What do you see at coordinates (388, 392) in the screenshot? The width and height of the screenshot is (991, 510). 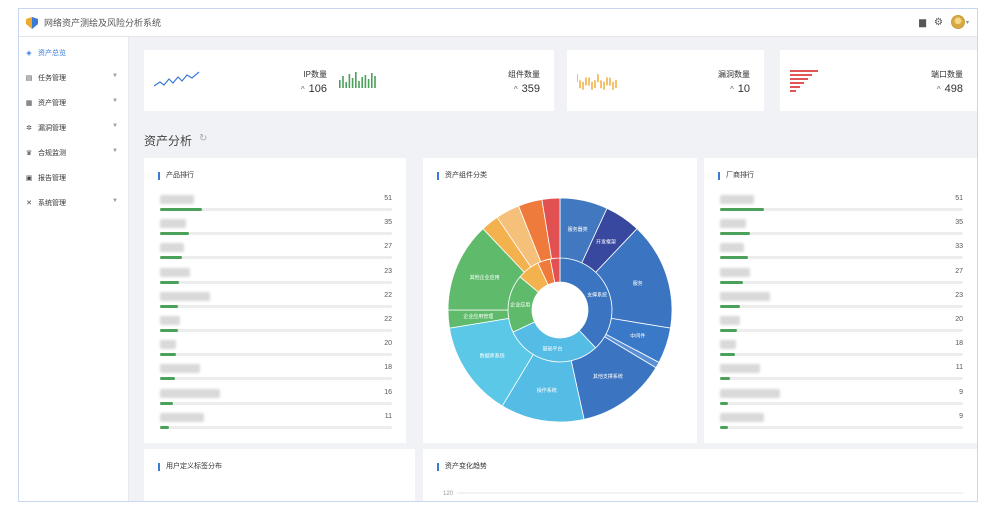 I see `rank-value: 16` at bounding box center [388, 392].